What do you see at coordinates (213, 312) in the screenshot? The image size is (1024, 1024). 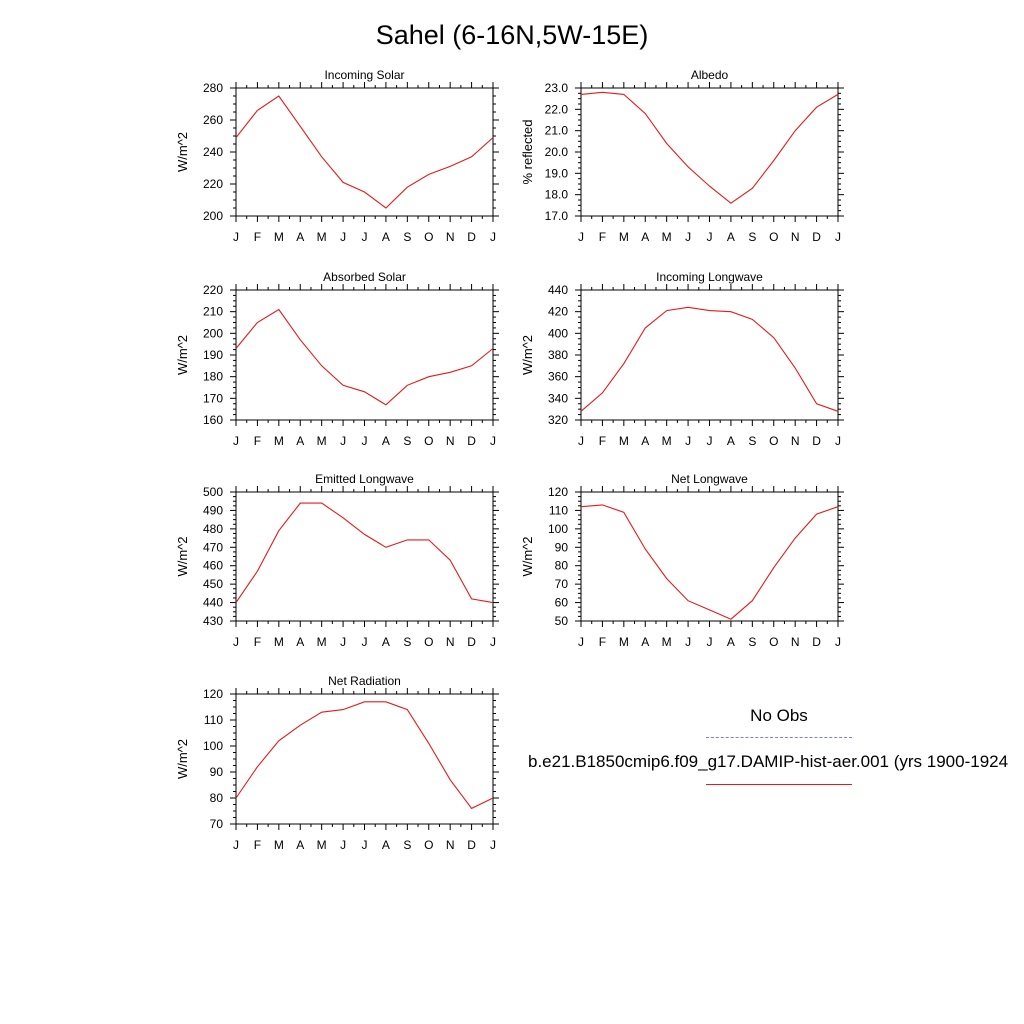 I see `y-tick-label: 210` at bounding box center [213, 312].